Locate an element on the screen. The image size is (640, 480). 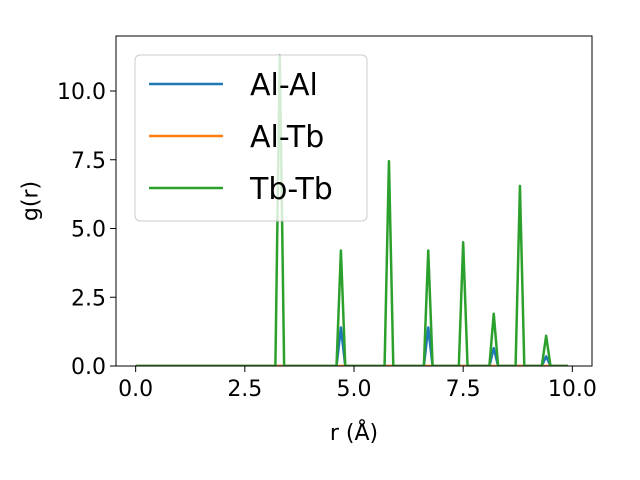
legend-label: Tb-Tb is located at coordinates (291, 189).